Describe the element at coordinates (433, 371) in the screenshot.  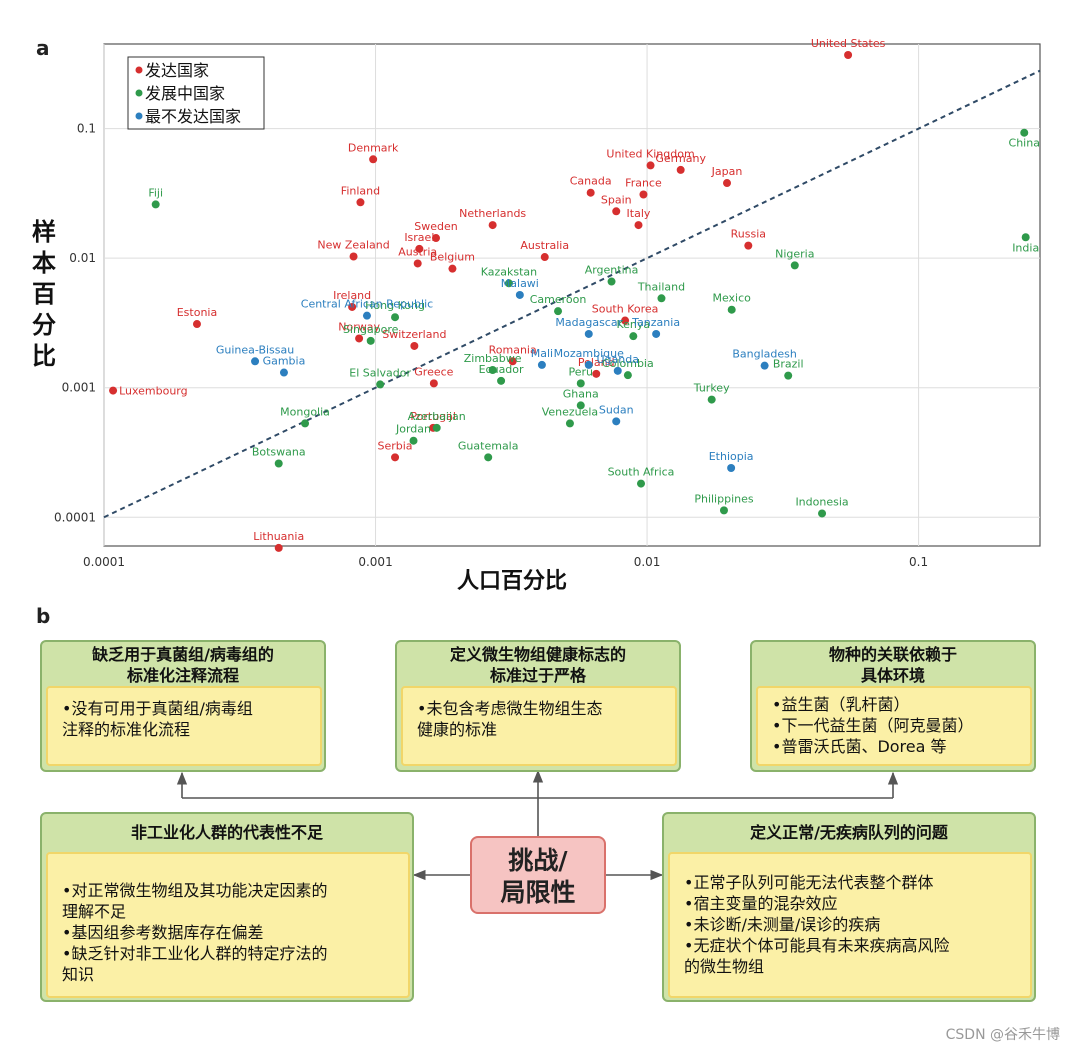
I see `point-label: Greece` at that location.